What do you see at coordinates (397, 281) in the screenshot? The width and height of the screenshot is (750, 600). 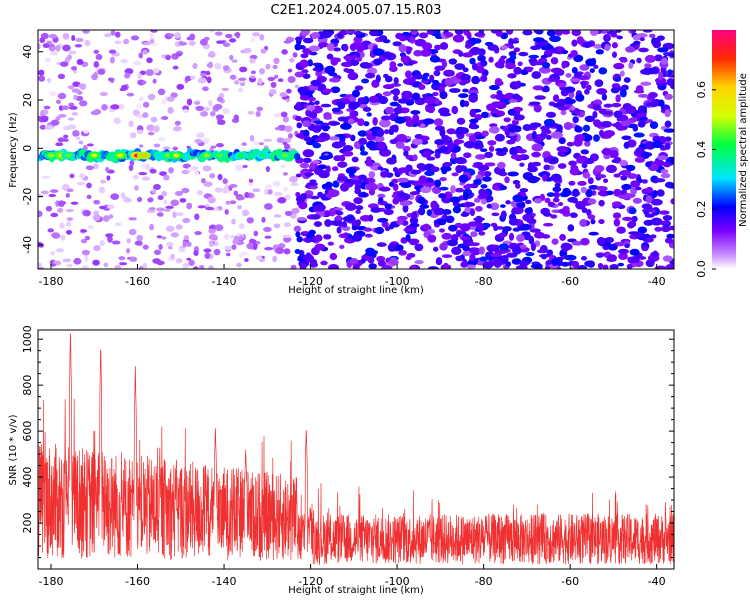 I see `heatmap-x-tick-label: -100` at bounding box center [397, 281].